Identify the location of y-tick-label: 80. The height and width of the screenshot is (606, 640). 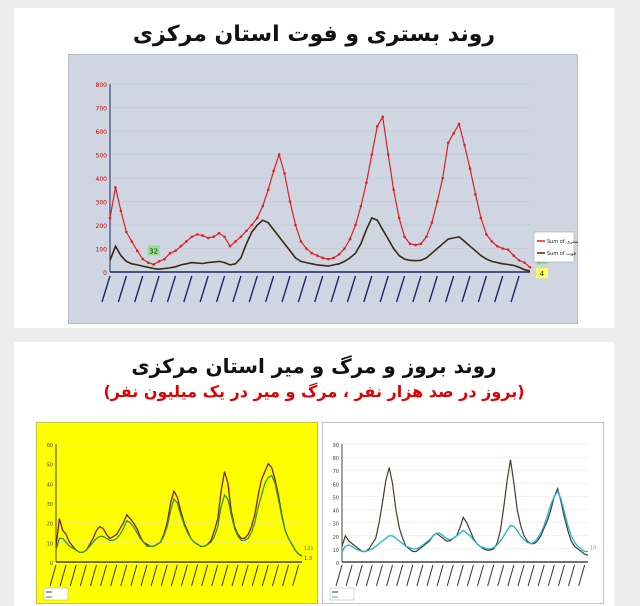
(336, 459).